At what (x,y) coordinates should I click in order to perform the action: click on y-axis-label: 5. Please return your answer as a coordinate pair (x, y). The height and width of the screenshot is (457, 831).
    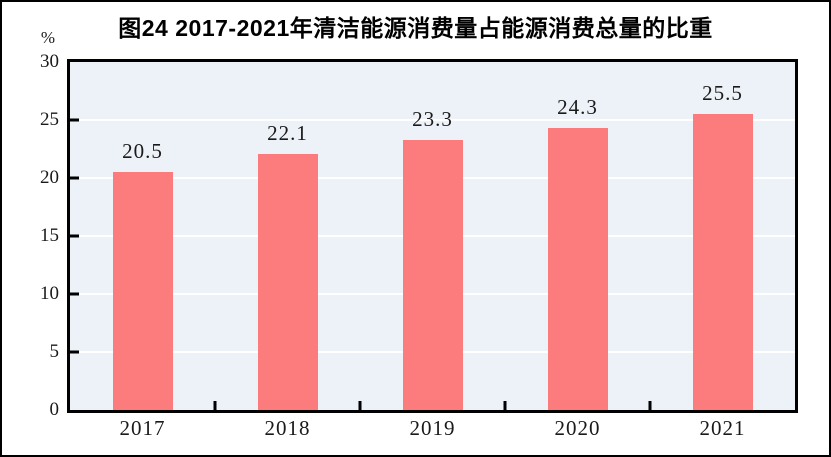
    Looking at the image, I should click on (54, 351).